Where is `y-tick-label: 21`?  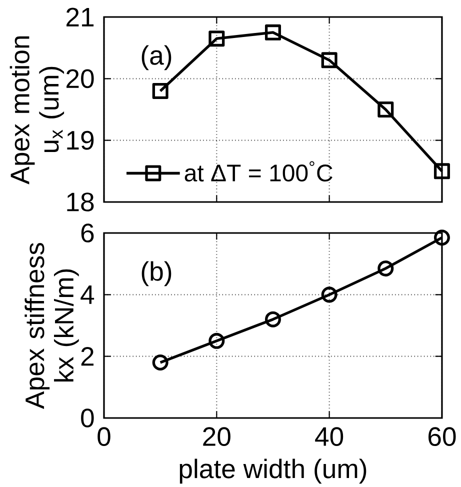 y-tick-label: 21 is located at coordinates (80, 17).